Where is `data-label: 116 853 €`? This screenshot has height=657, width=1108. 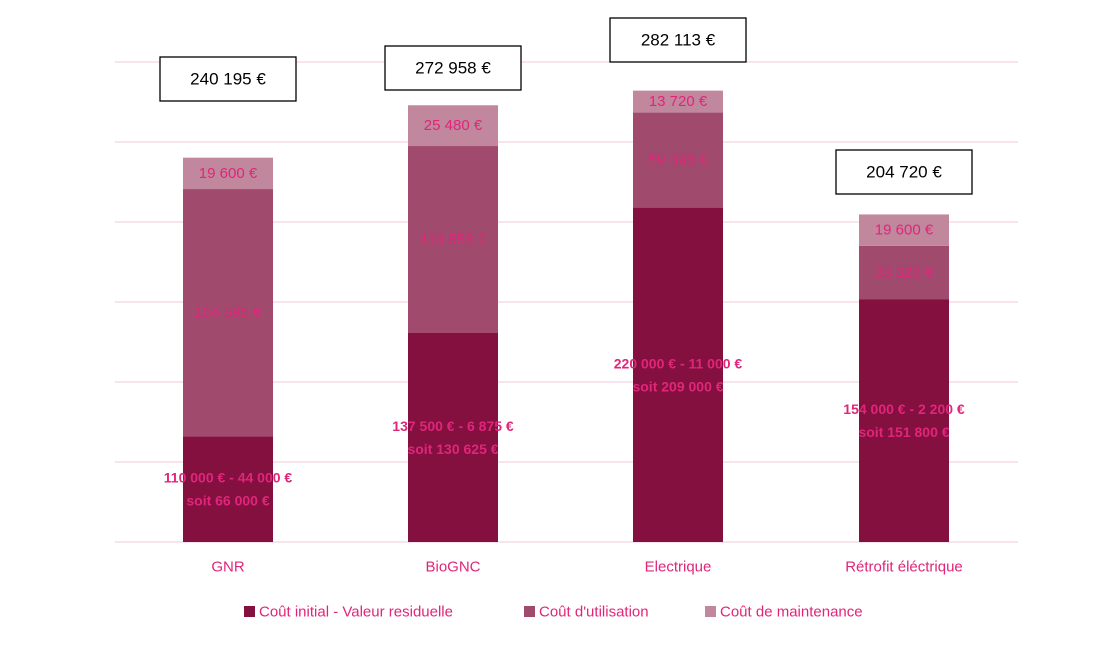 data-label: 116 853 € is located at coordinates (453, 239).